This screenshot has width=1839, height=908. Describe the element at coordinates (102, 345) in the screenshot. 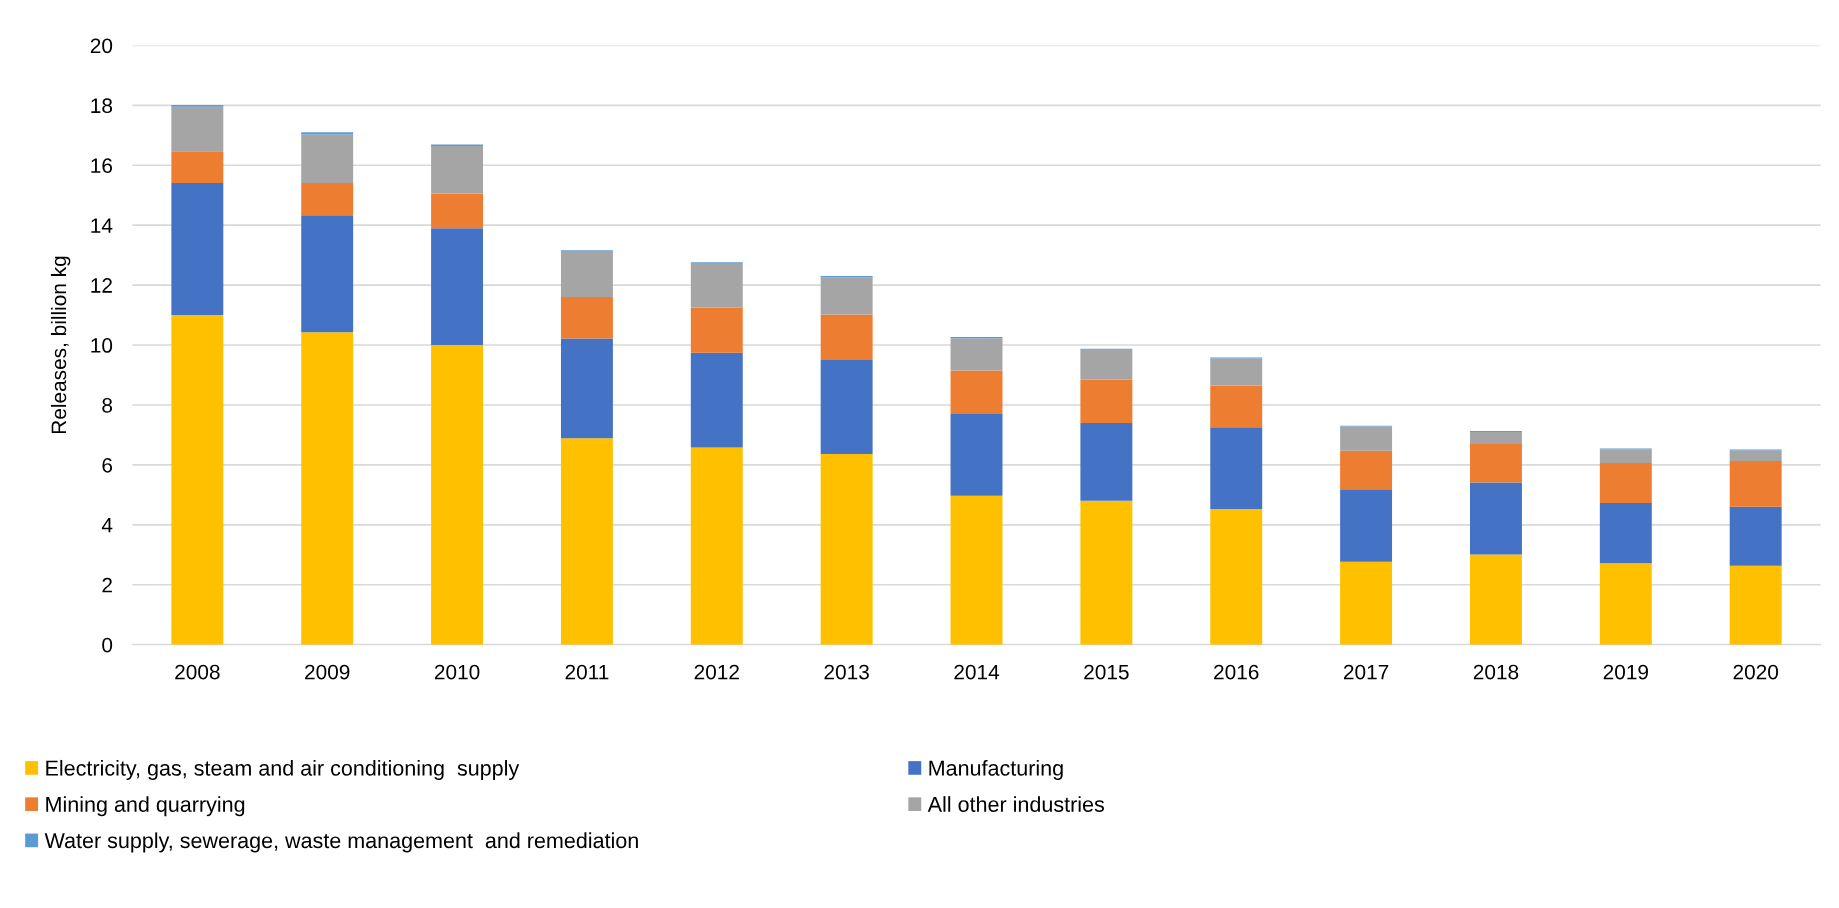

I see `y-tick-label: 10` at that location.